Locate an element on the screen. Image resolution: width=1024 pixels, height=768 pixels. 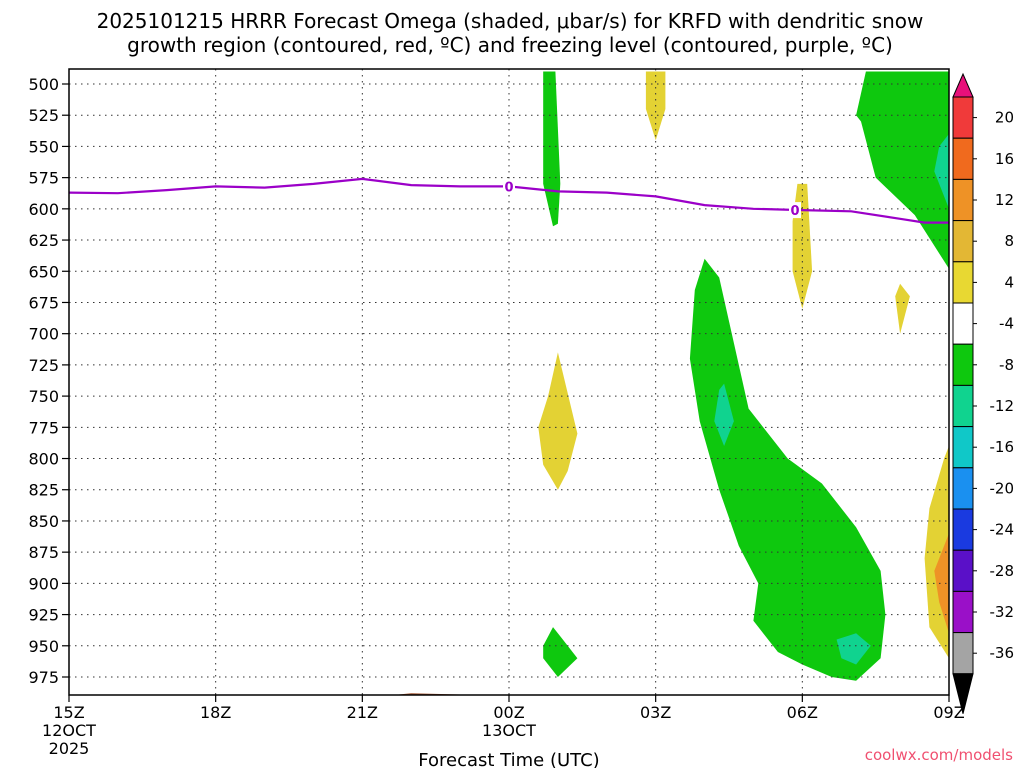
y-tick-label: 975 is located at coordinates (43, 677).